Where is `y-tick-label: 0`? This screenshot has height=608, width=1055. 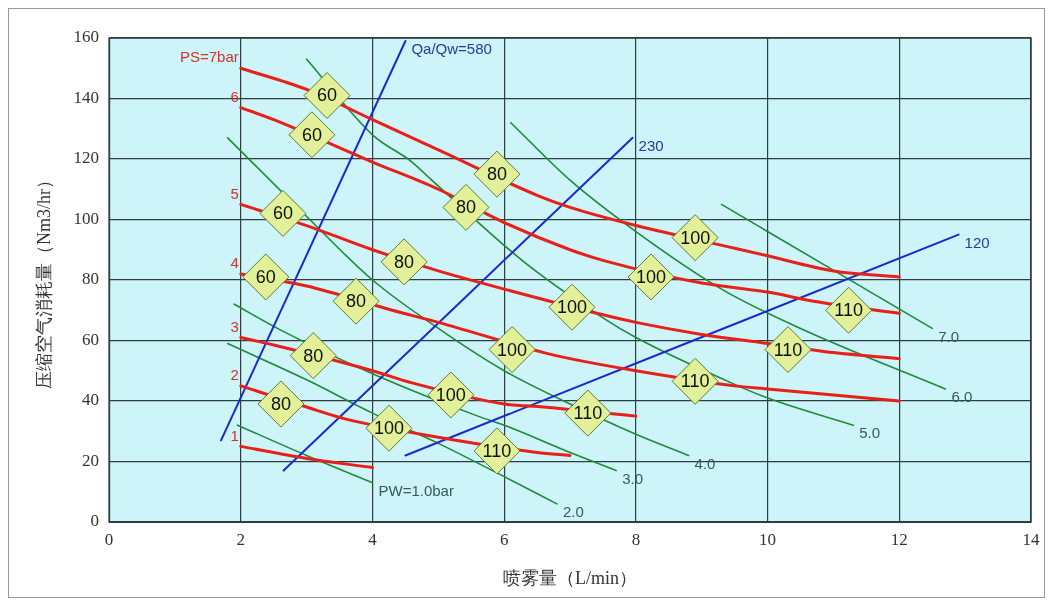 y-tick-label: 0 is located at coordinates (95, 521).